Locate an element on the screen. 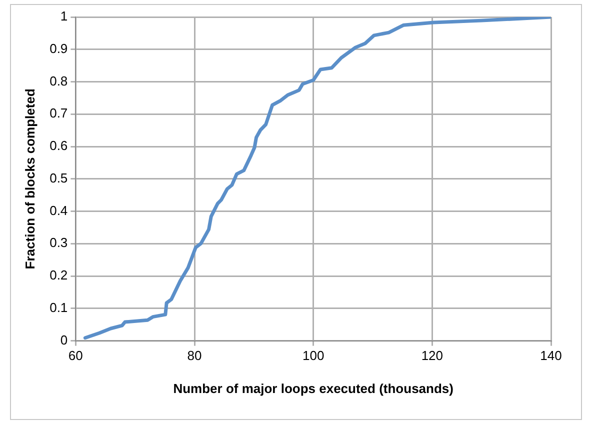  x-tick-label: 120 is located at coordinates (432, 356).